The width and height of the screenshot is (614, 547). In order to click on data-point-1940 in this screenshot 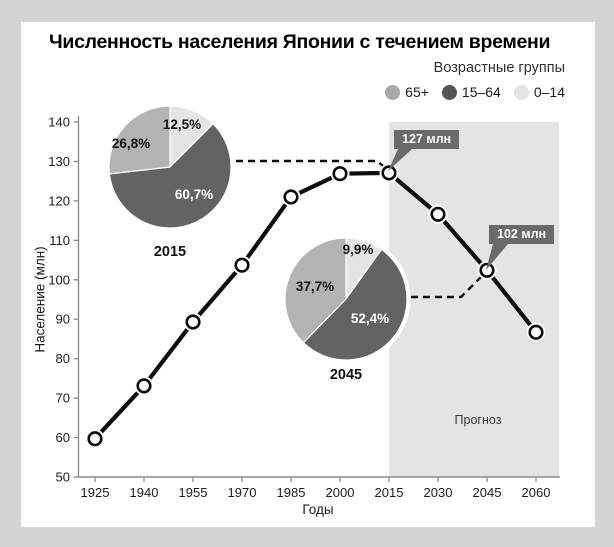, I will do `click(144, 386)`.